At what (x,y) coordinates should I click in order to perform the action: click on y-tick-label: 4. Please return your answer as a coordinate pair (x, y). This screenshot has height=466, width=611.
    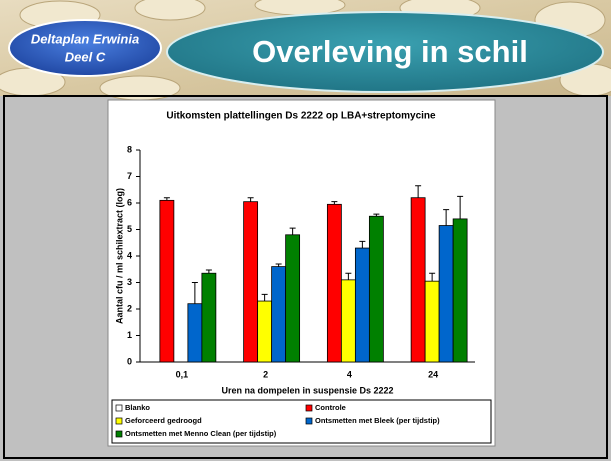
    Looking at the image, I should click on (129, 255).